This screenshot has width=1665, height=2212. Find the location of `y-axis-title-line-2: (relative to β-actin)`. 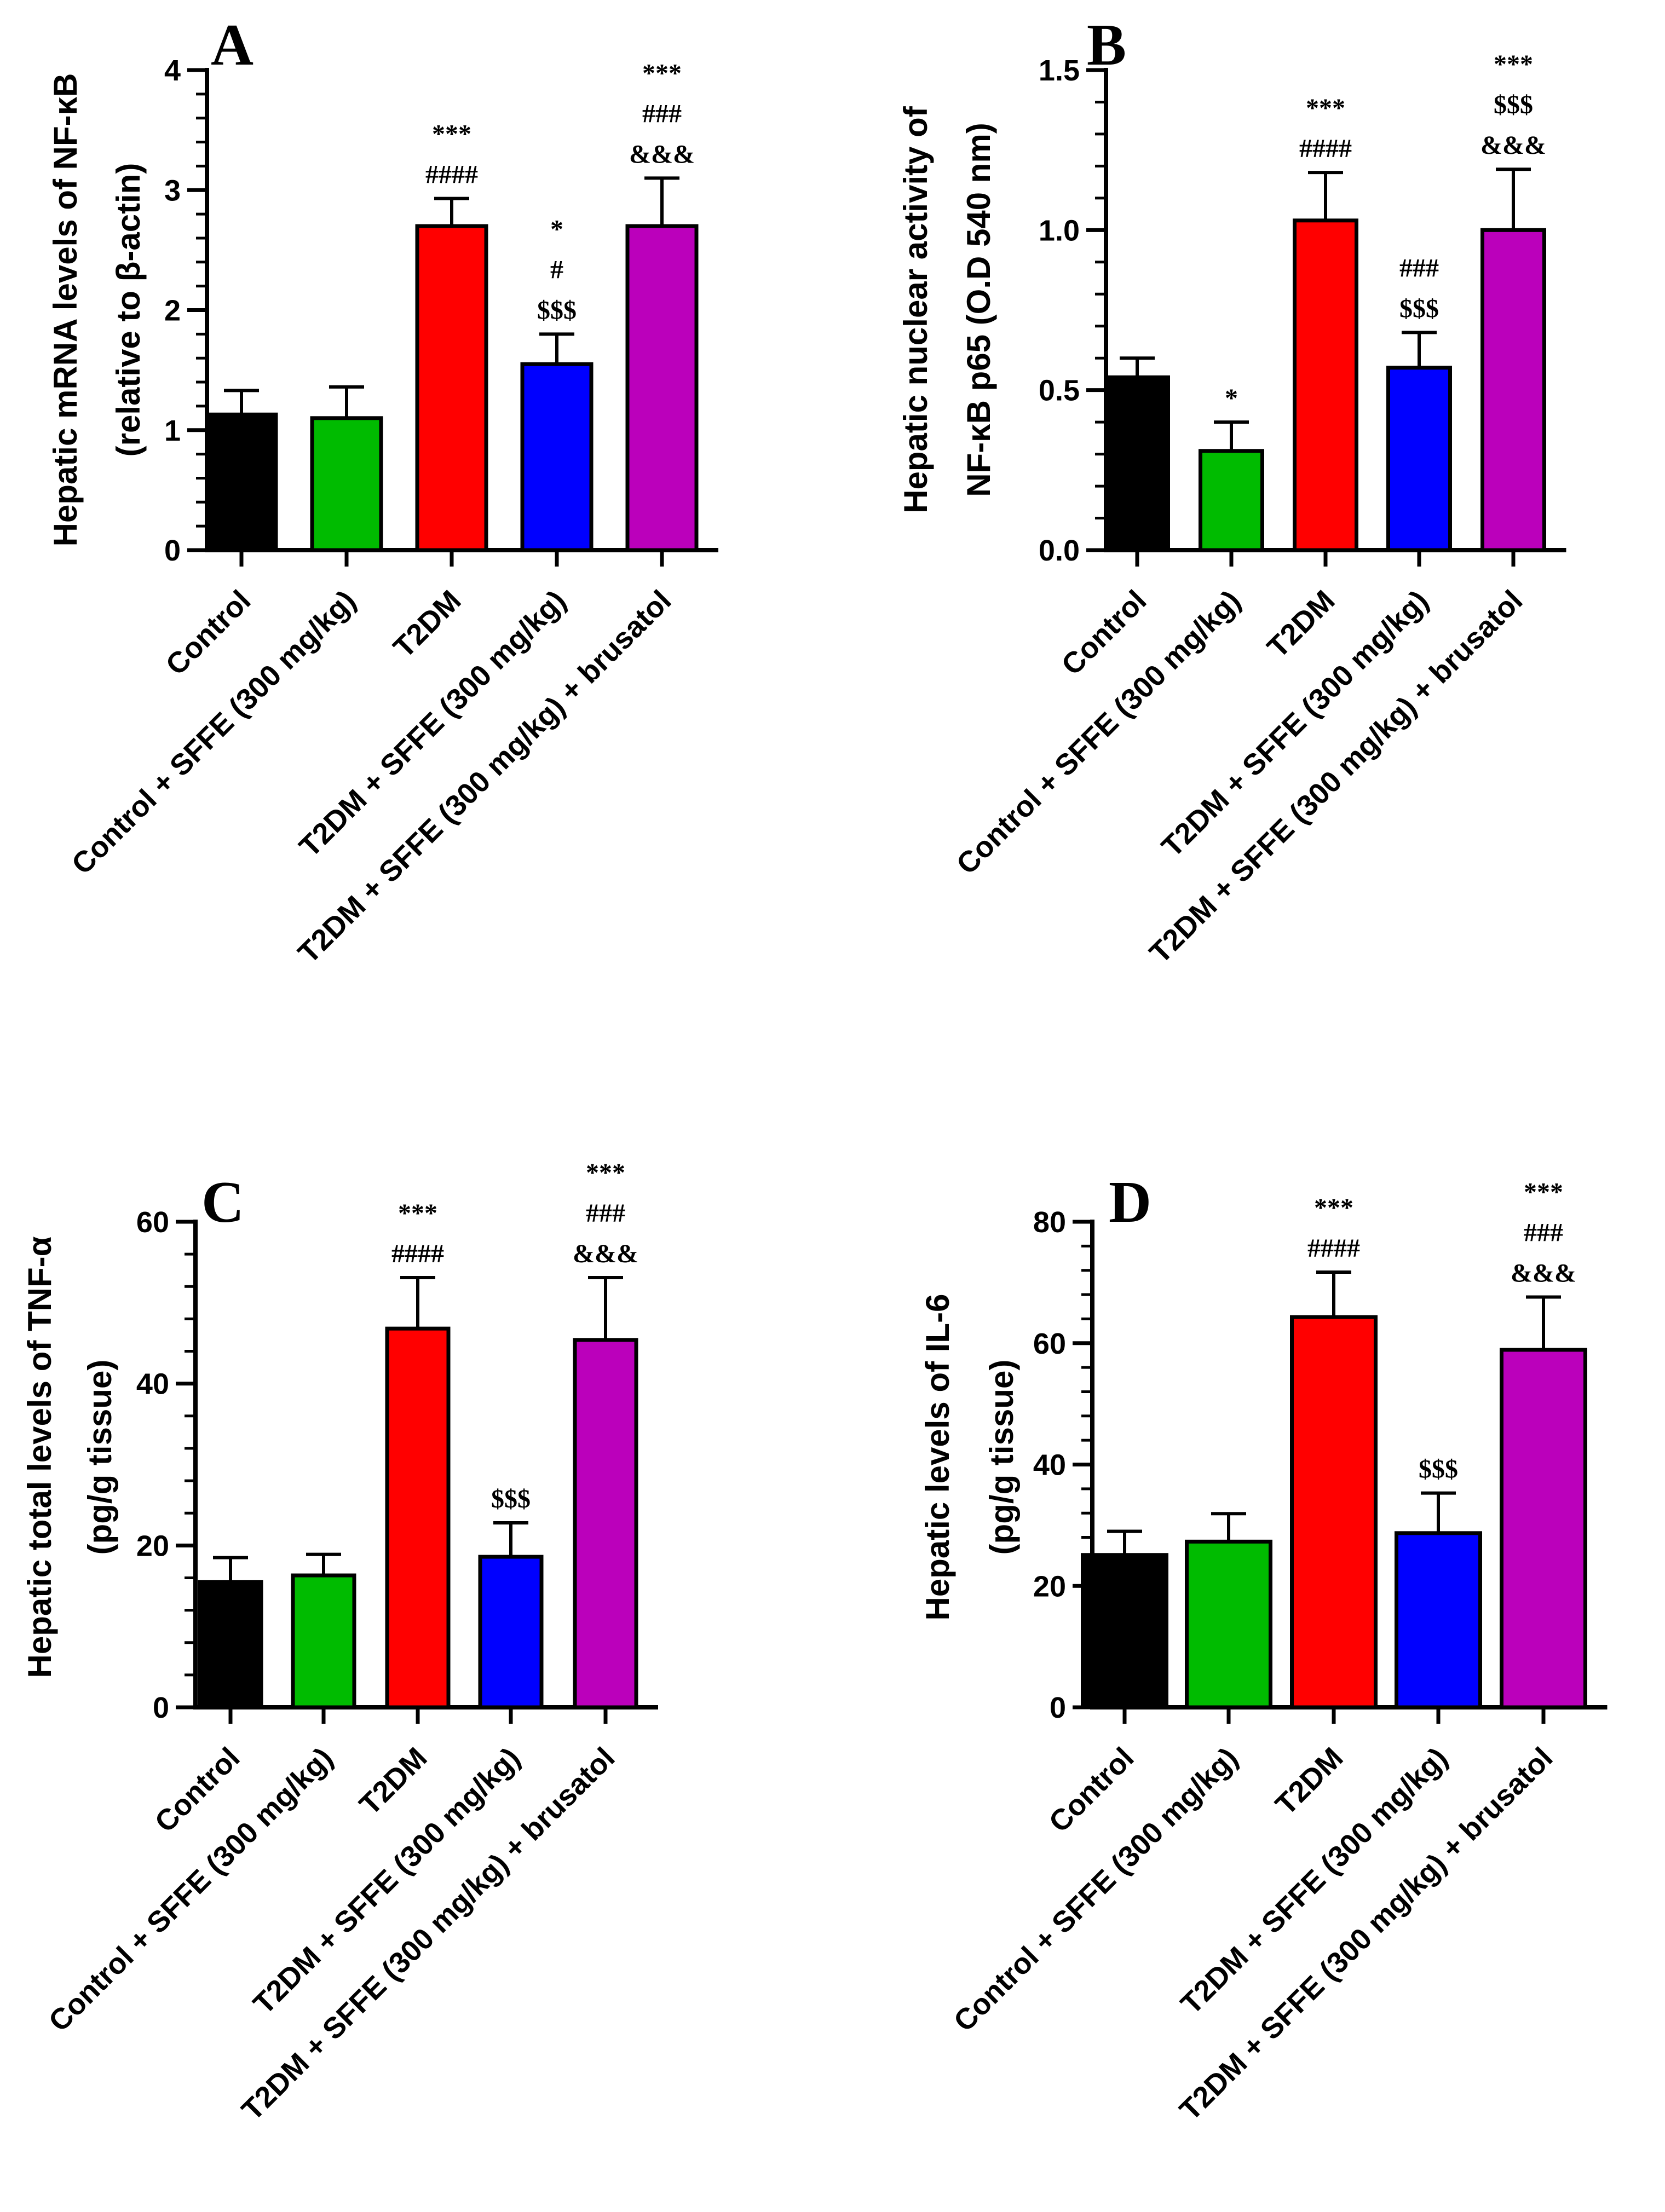

y-axis-title-line-2: (relative to β-actin) is located at coordinates (128, 310).